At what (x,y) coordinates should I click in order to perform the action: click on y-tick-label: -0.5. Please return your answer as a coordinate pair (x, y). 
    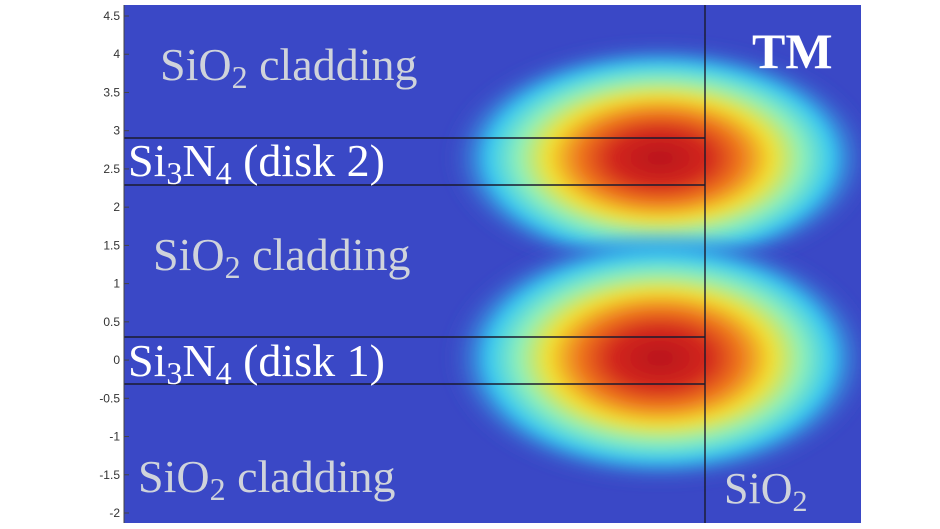
    Looking at the image, I should click on (109, 398).